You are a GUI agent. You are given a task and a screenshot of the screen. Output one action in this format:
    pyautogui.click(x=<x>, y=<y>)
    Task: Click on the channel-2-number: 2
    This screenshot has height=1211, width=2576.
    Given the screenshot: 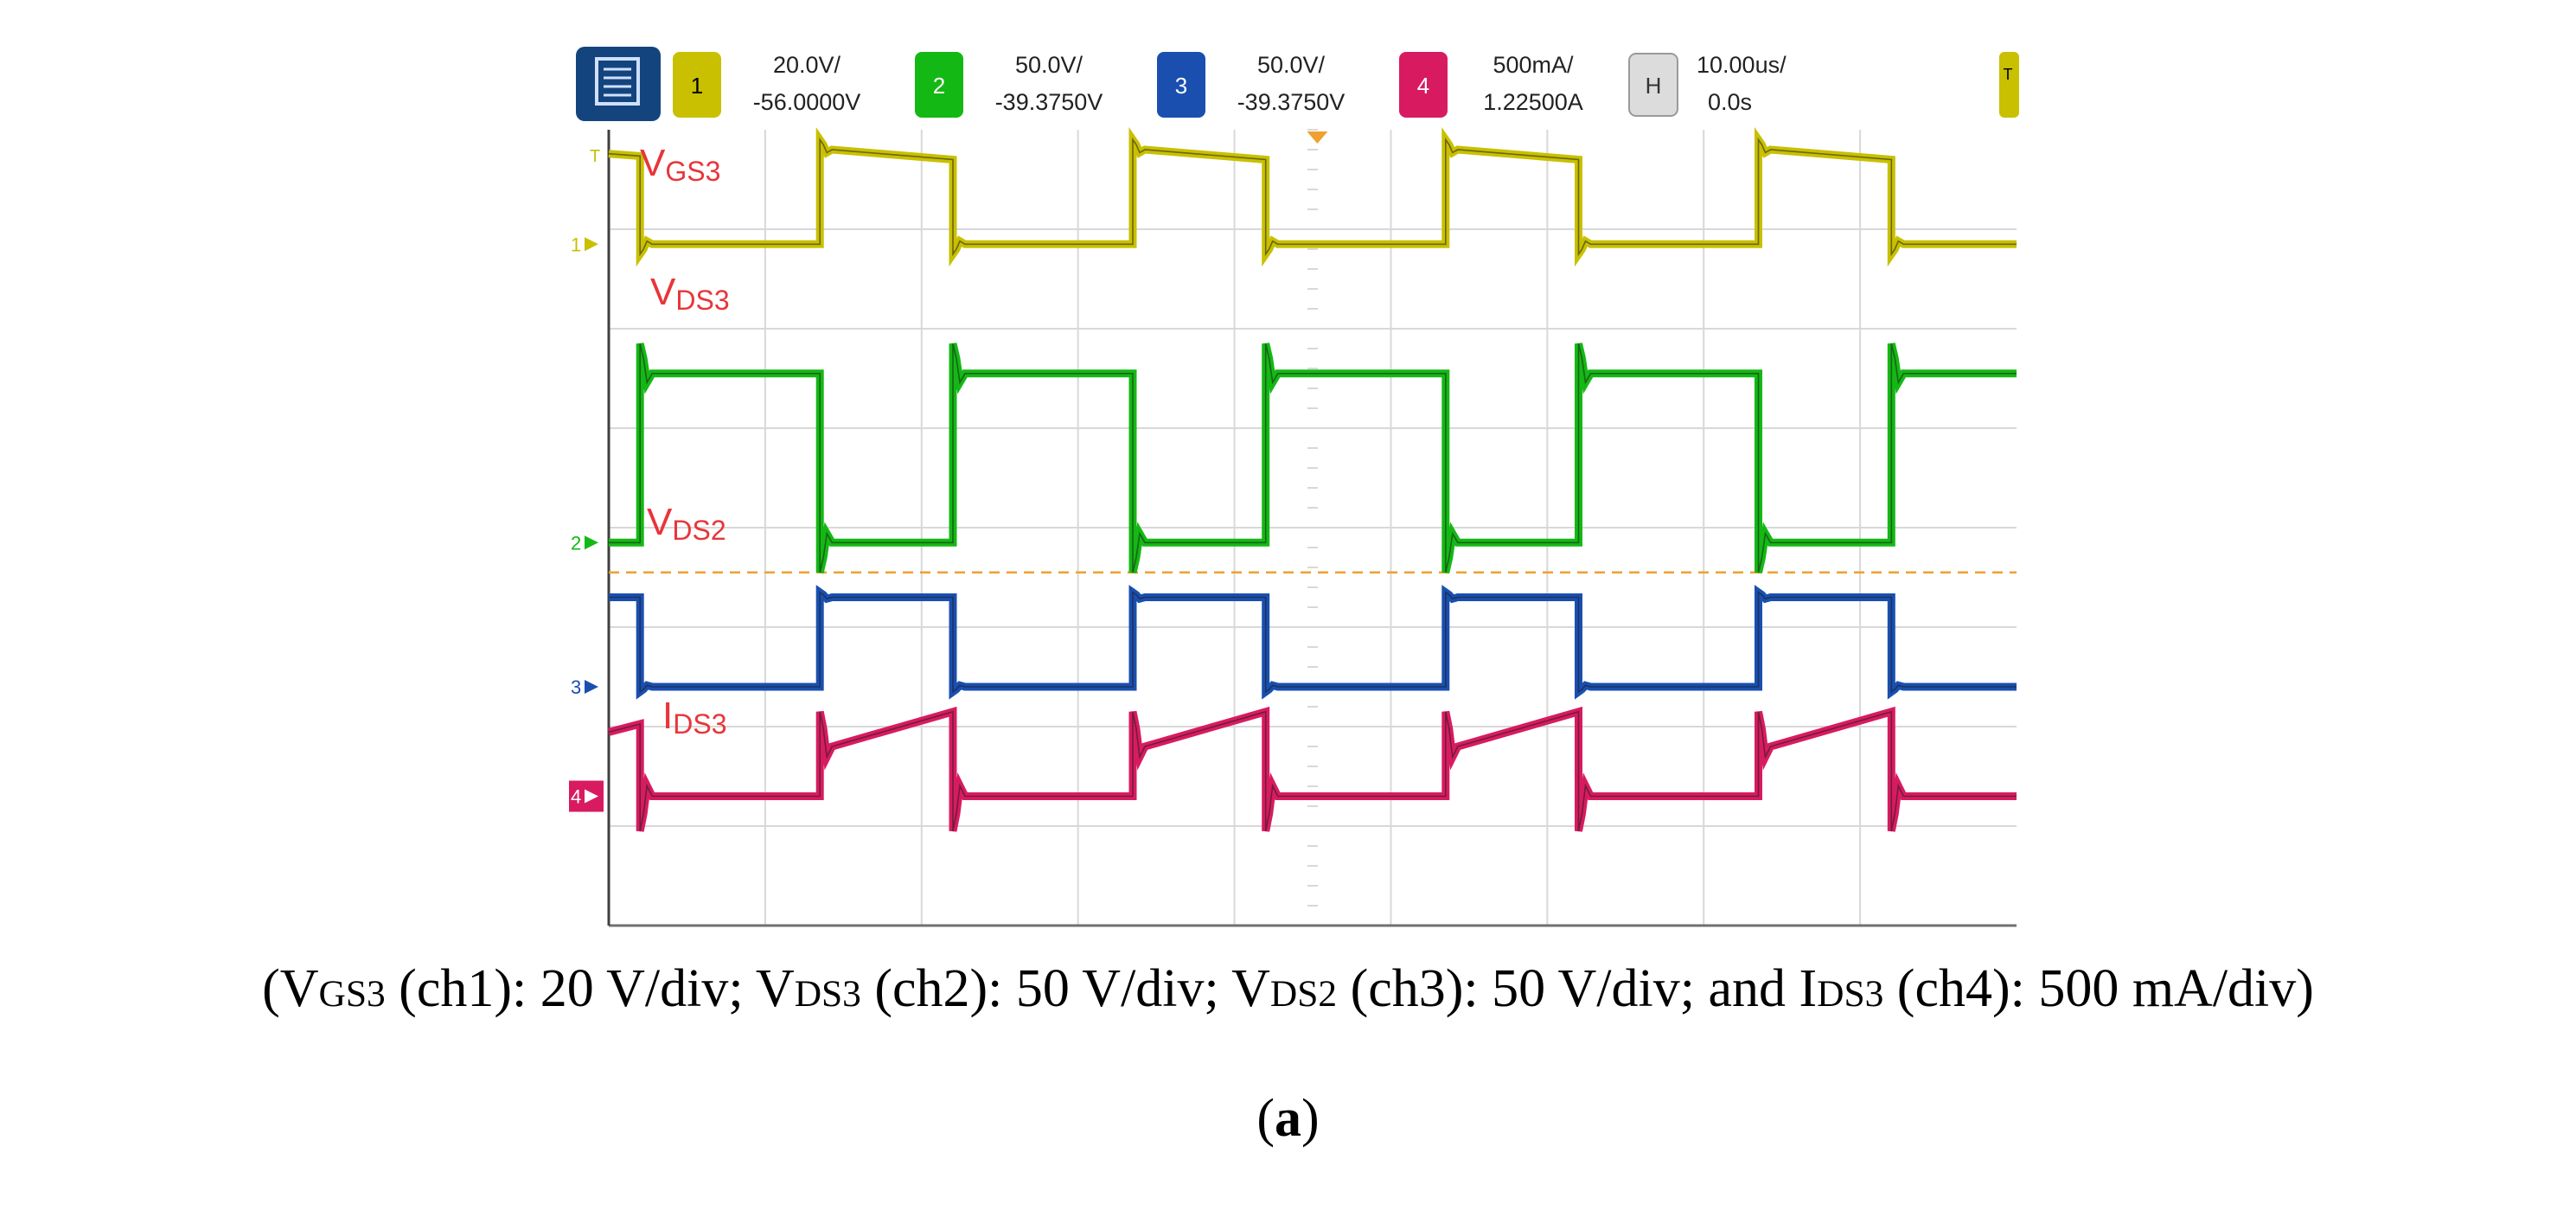 What is the action you would take?
    pyautogui.click(x=939, y=86)
    